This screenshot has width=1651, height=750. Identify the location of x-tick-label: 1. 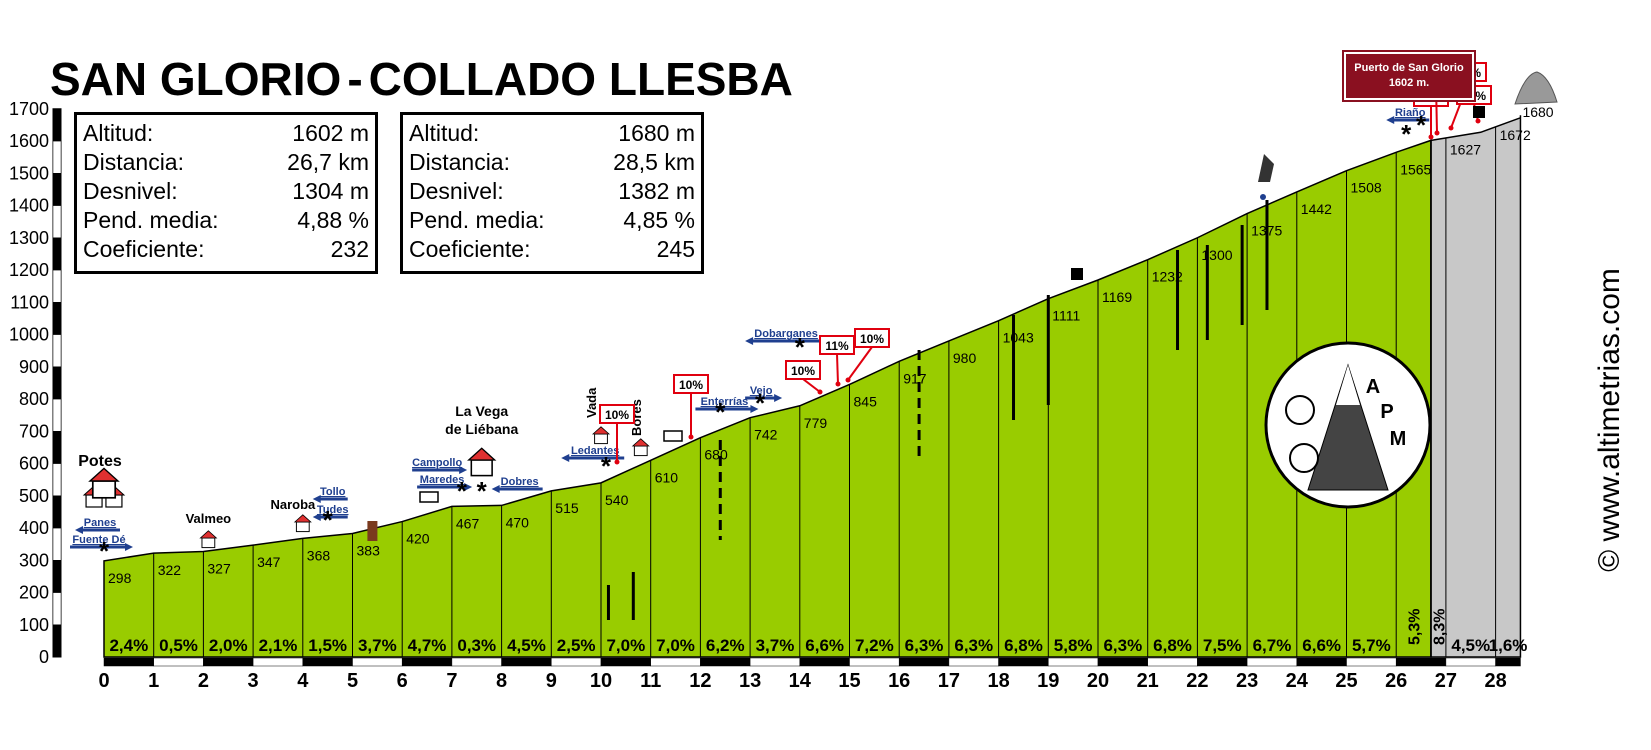
(153, 681).